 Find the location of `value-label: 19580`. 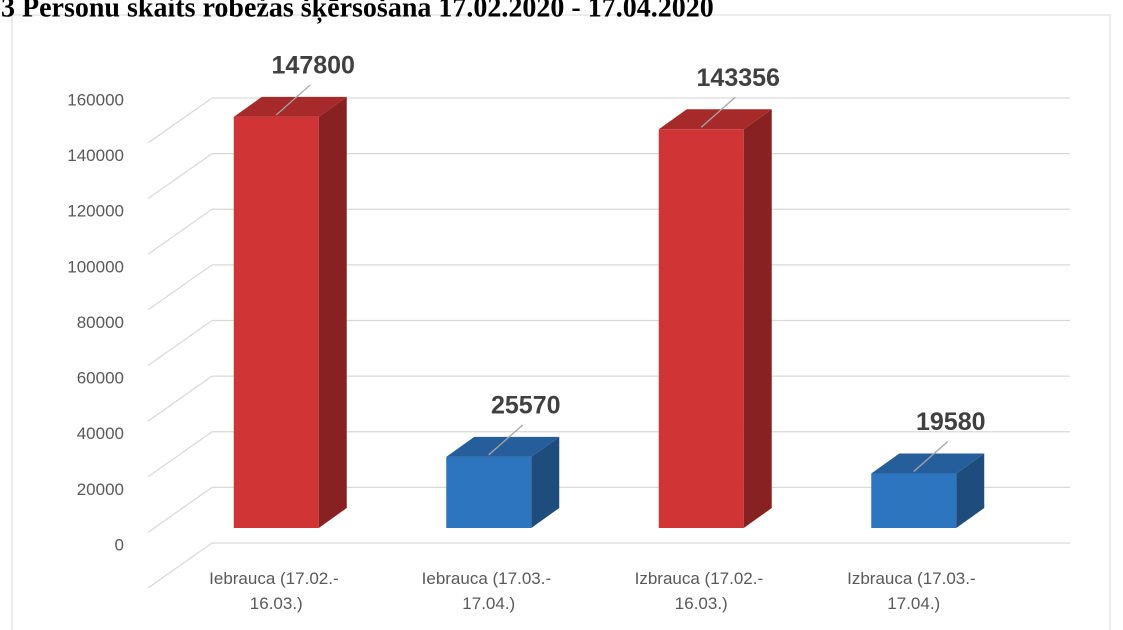

value-label: 19580 is located at coordinates (951, 422).